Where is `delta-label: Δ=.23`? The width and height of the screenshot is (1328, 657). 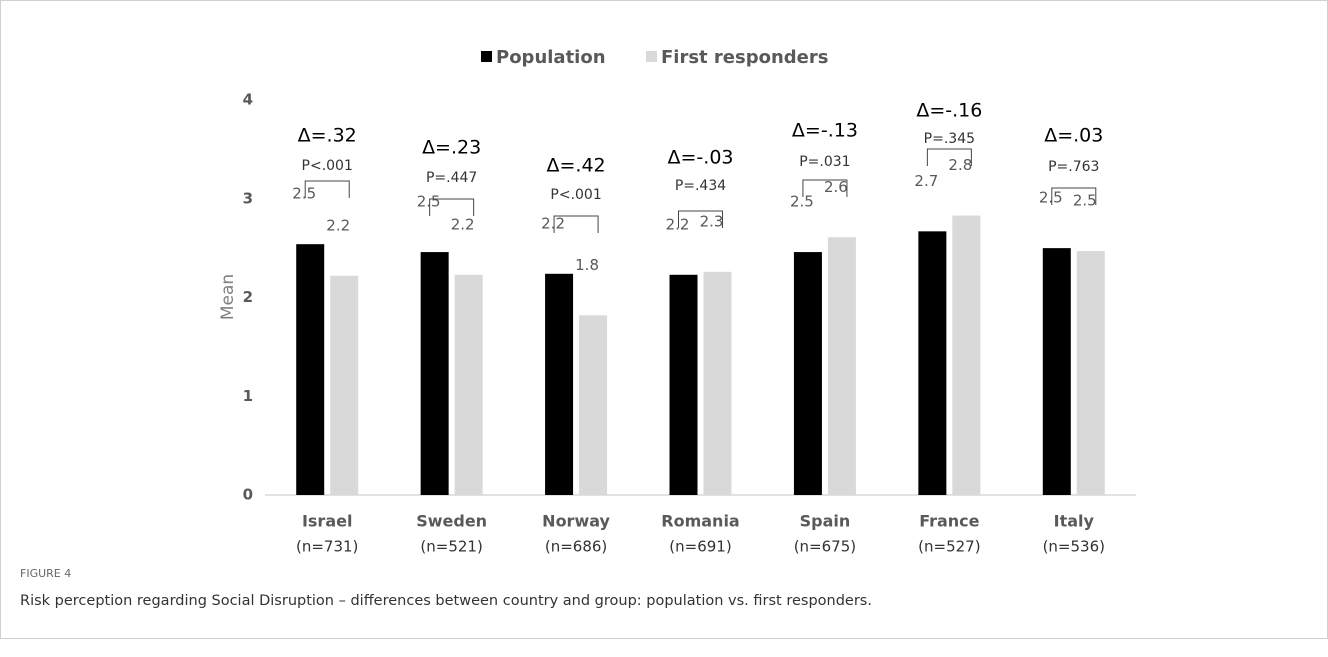 delta-label: Δ=.23 is located at coordinates (451, 148).